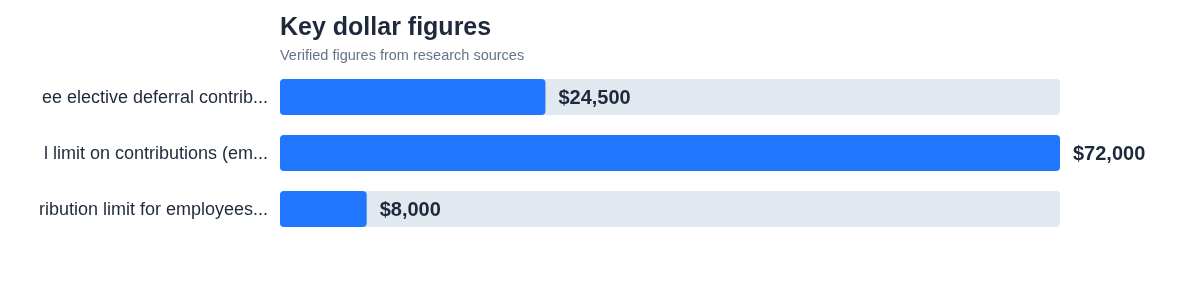 This screenshot has width=1200, height=288. What do you see at coordinates (410, 209) in the screenshot?
I see `data-label: $8,000` at bounding box center [410, 209].